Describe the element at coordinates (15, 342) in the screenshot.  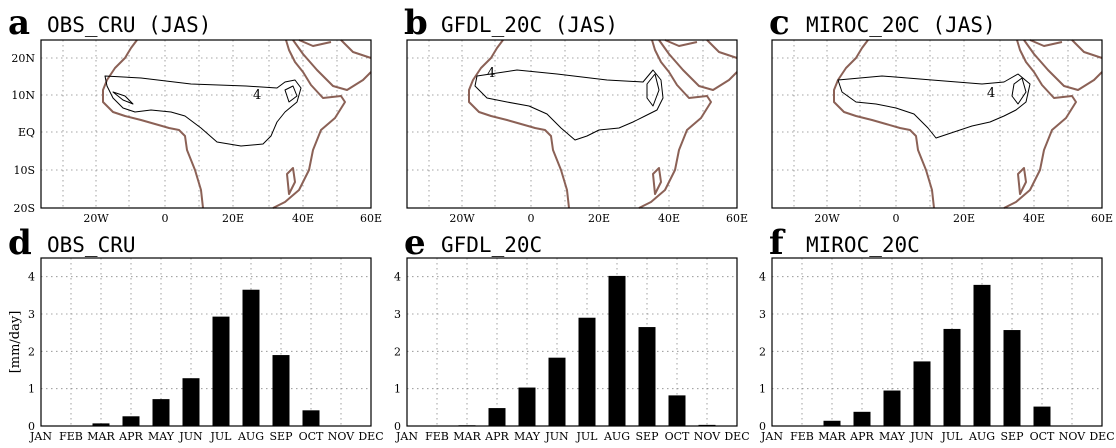
I see `y-axis-label: [mm/day]` at that location.